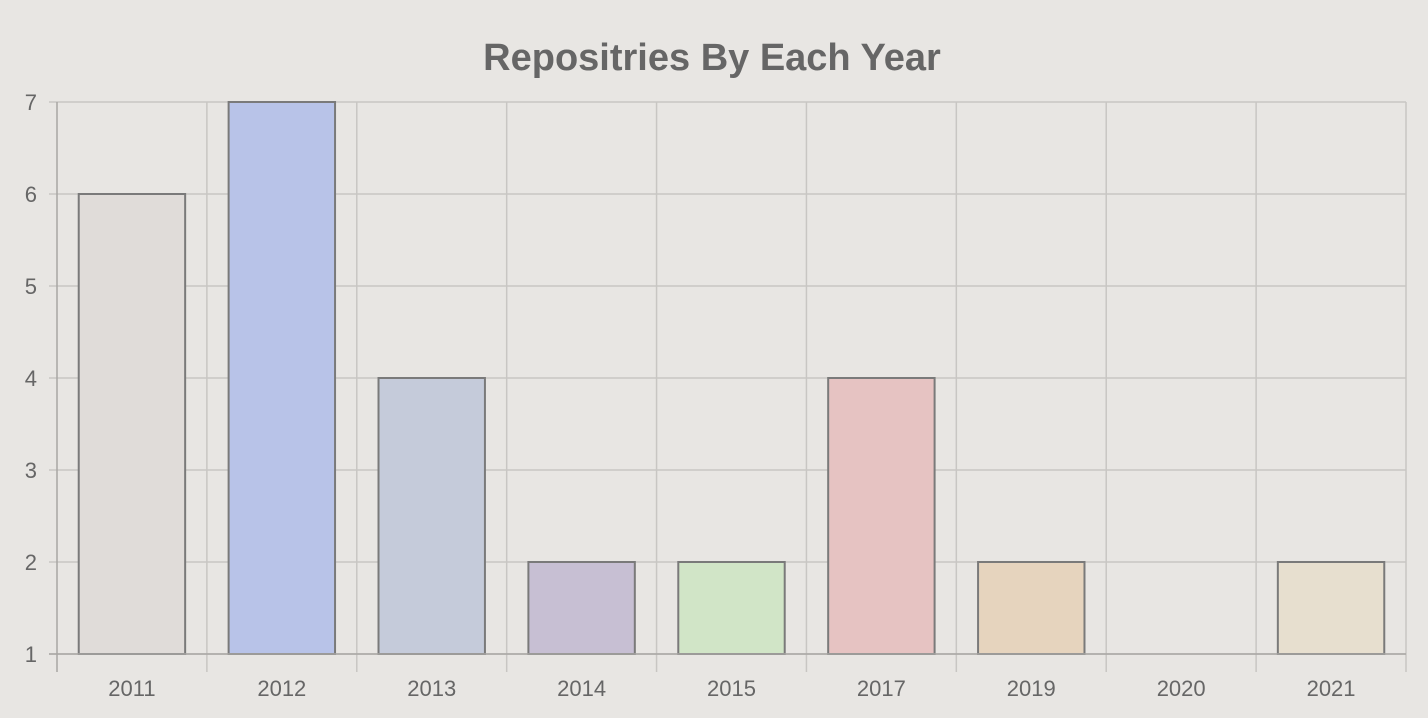 This screenshot has width=1428, height=718. I want to click on x-axis-tick-labels: 2011 2012 2013 2014 2015 2017 2019 2020 2021, so click(731, 688).